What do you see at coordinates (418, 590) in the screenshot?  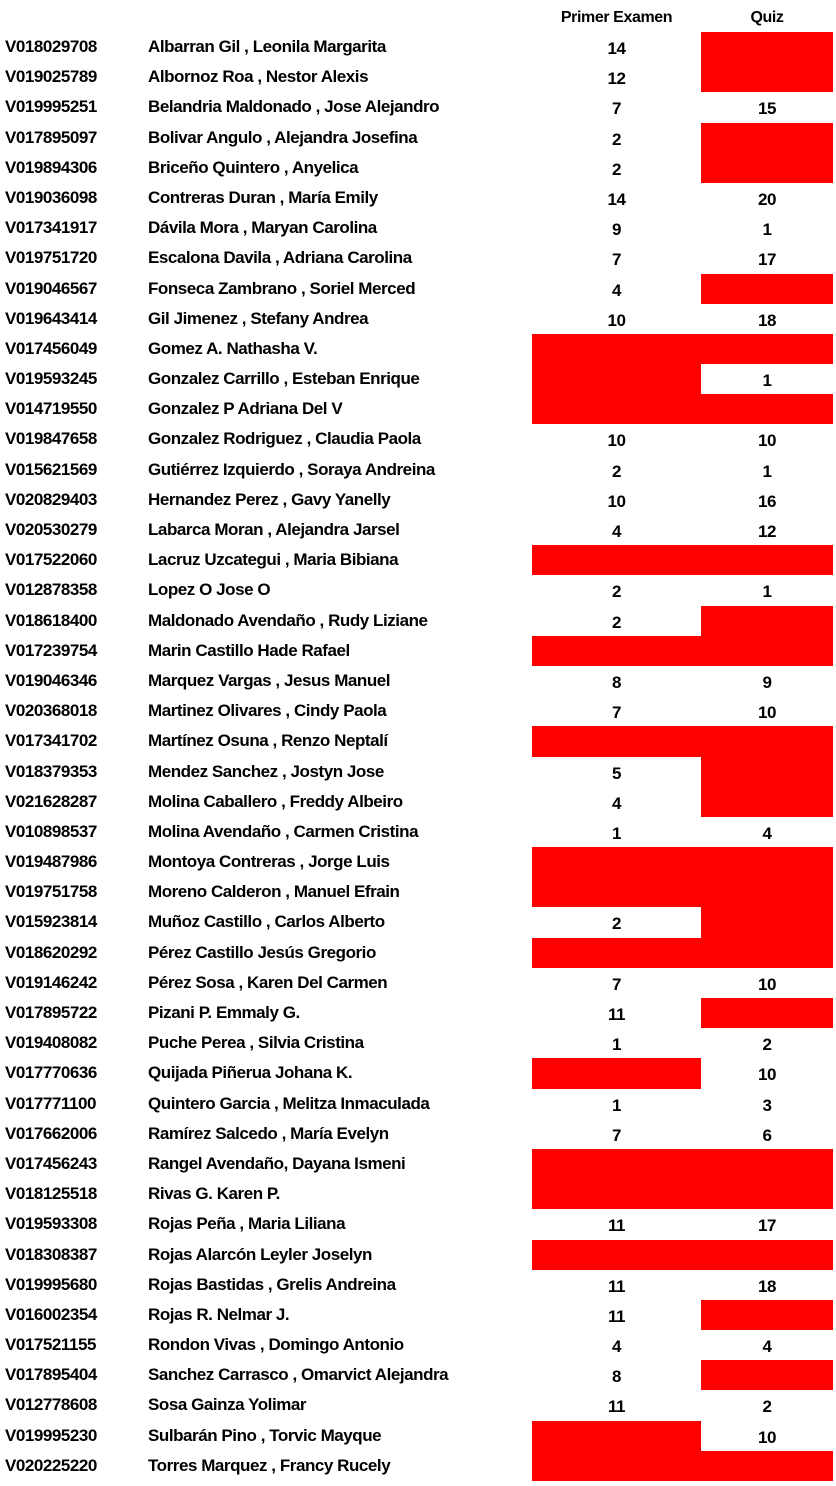 I see `table-row: V012878358 Lopez O Jose O 2 1` at bounding box center [418, 590].